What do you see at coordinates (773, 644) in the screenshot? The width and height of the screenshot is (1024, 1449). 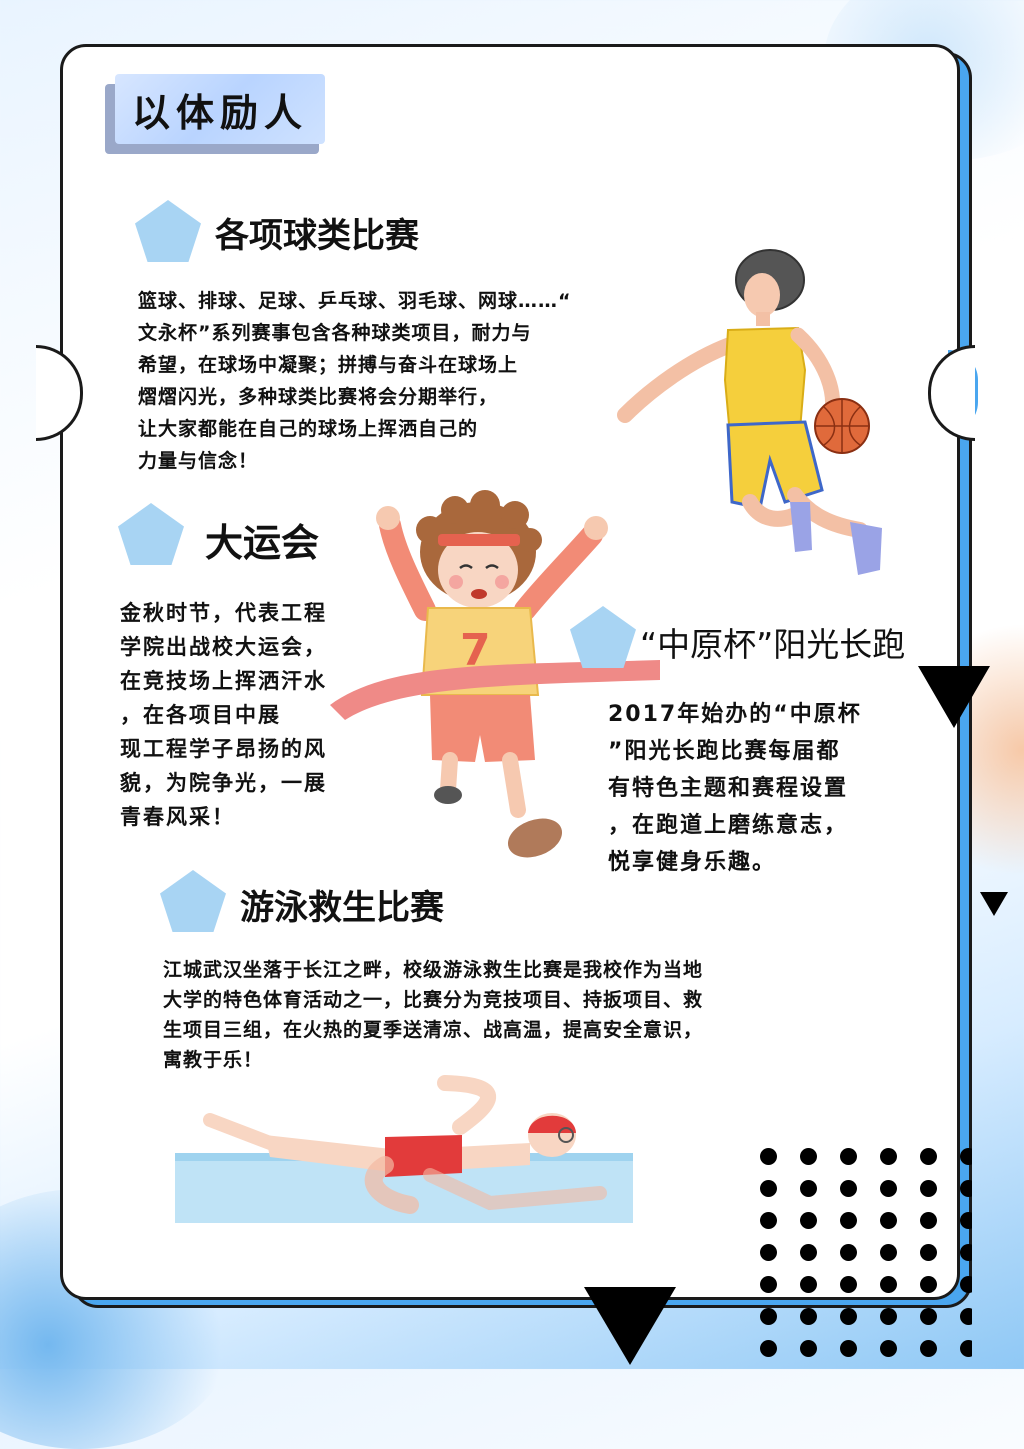 I see `section-title-run: “中原杯”阳光长跑` at bounding box center [773, 644].